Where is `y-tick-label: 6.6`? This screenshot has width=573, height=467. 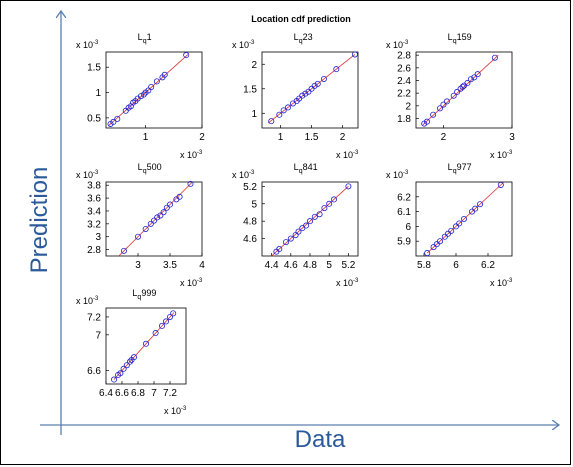
y-tick-label: 6.6 is located at coordinates (94, 371).